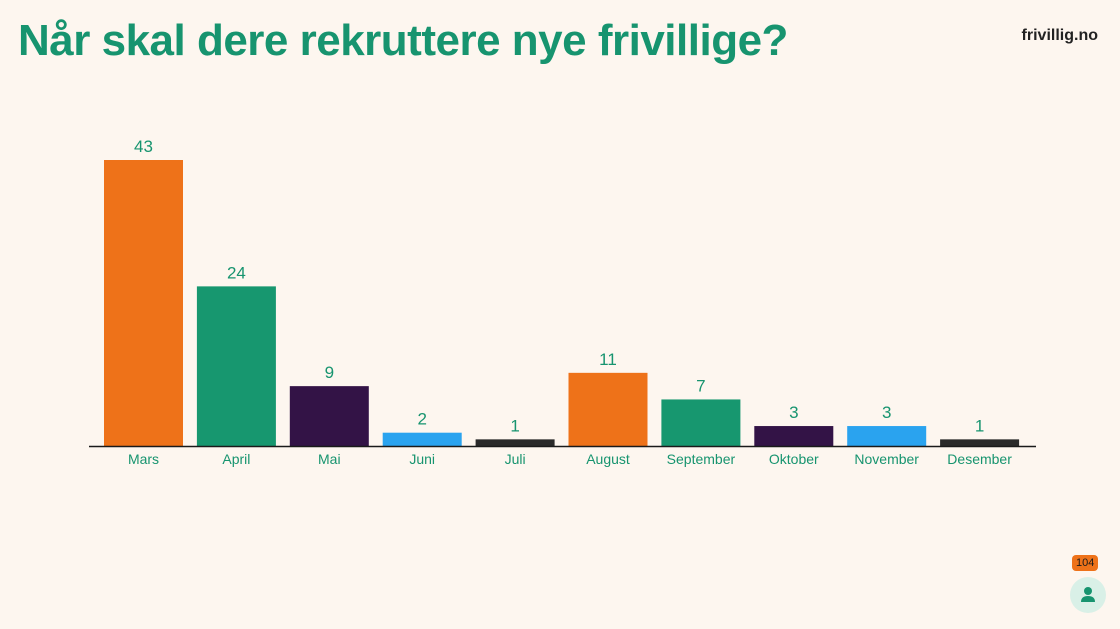  I want to click on x-tick-label-september: September, so click(701, 459).